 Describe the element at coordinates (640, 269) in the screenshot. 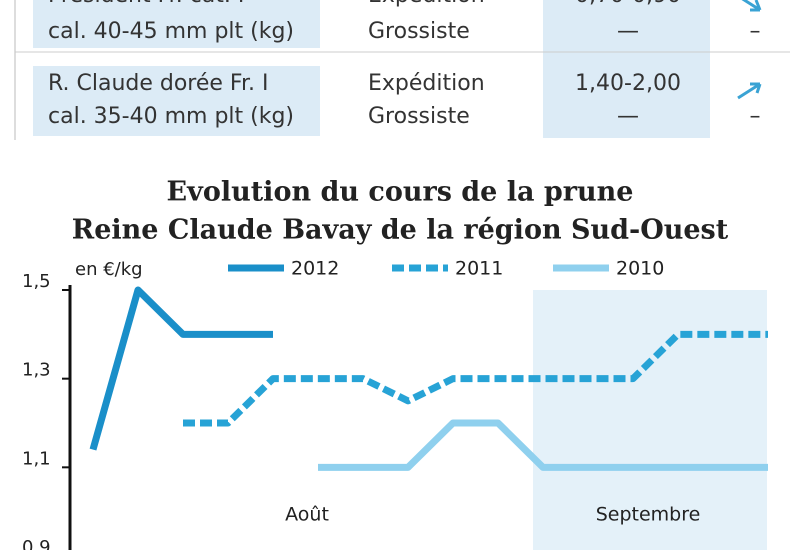

I see `legend-label: 2010` at that location.